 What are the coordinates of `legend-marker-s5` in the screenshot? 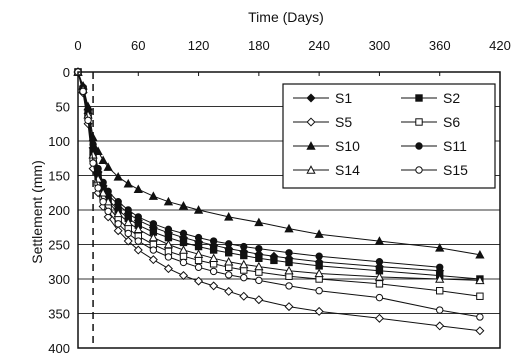 It's located at (311, 122).